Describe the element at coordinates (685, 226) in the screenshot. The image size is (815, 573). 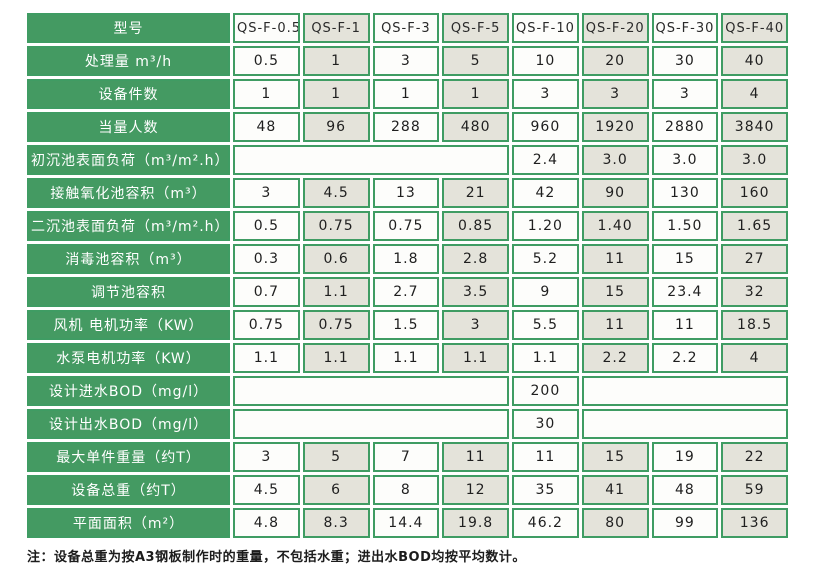
I see `value-cell: 1.50` at that location.